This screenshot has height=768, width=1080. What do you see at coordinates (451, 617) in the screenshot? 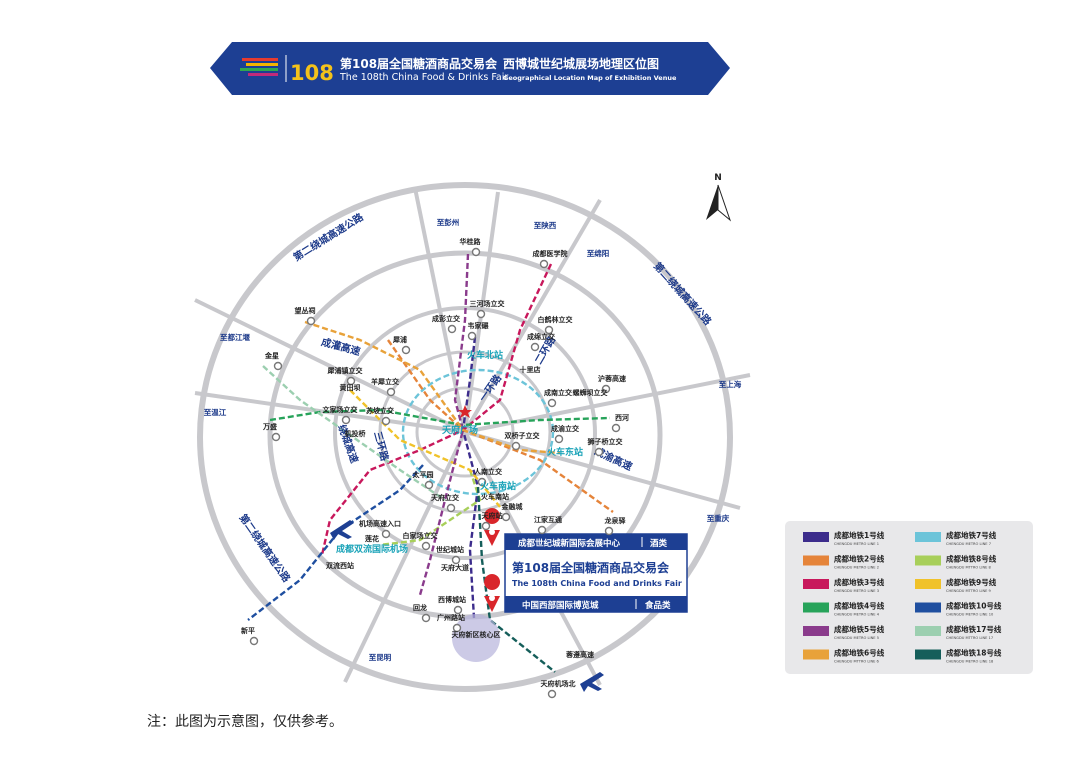
I see `station-label: 广州路站` at bounding box center [451, 617].